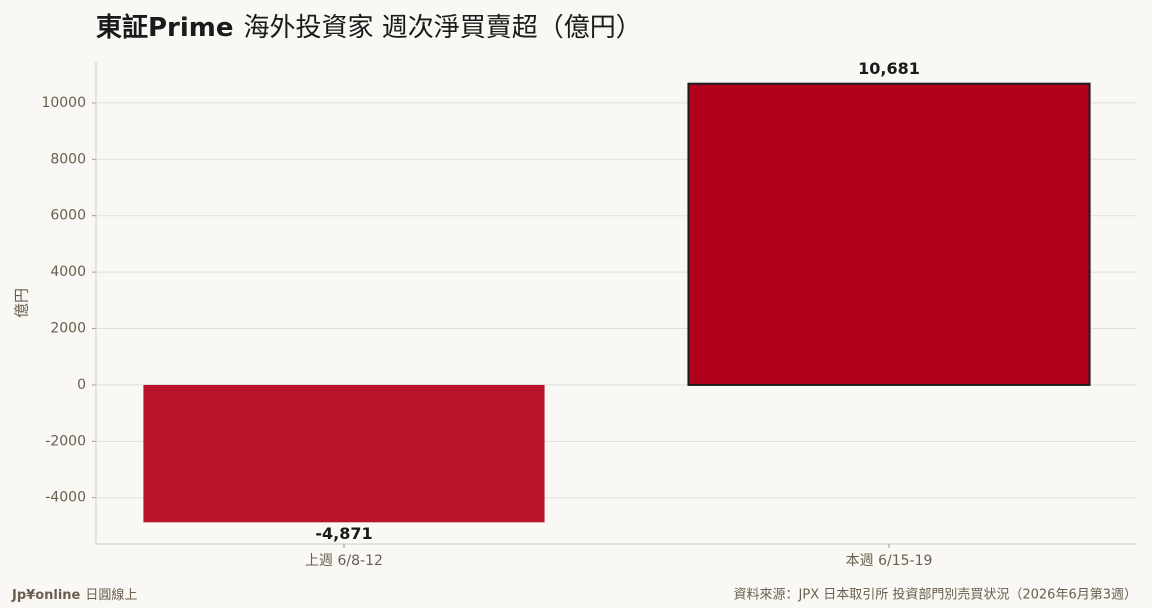  What do you see at coordinates (68, 272) in the screenshot?
I see `y-tick-label: 4000` at bounding box center [68, 272].